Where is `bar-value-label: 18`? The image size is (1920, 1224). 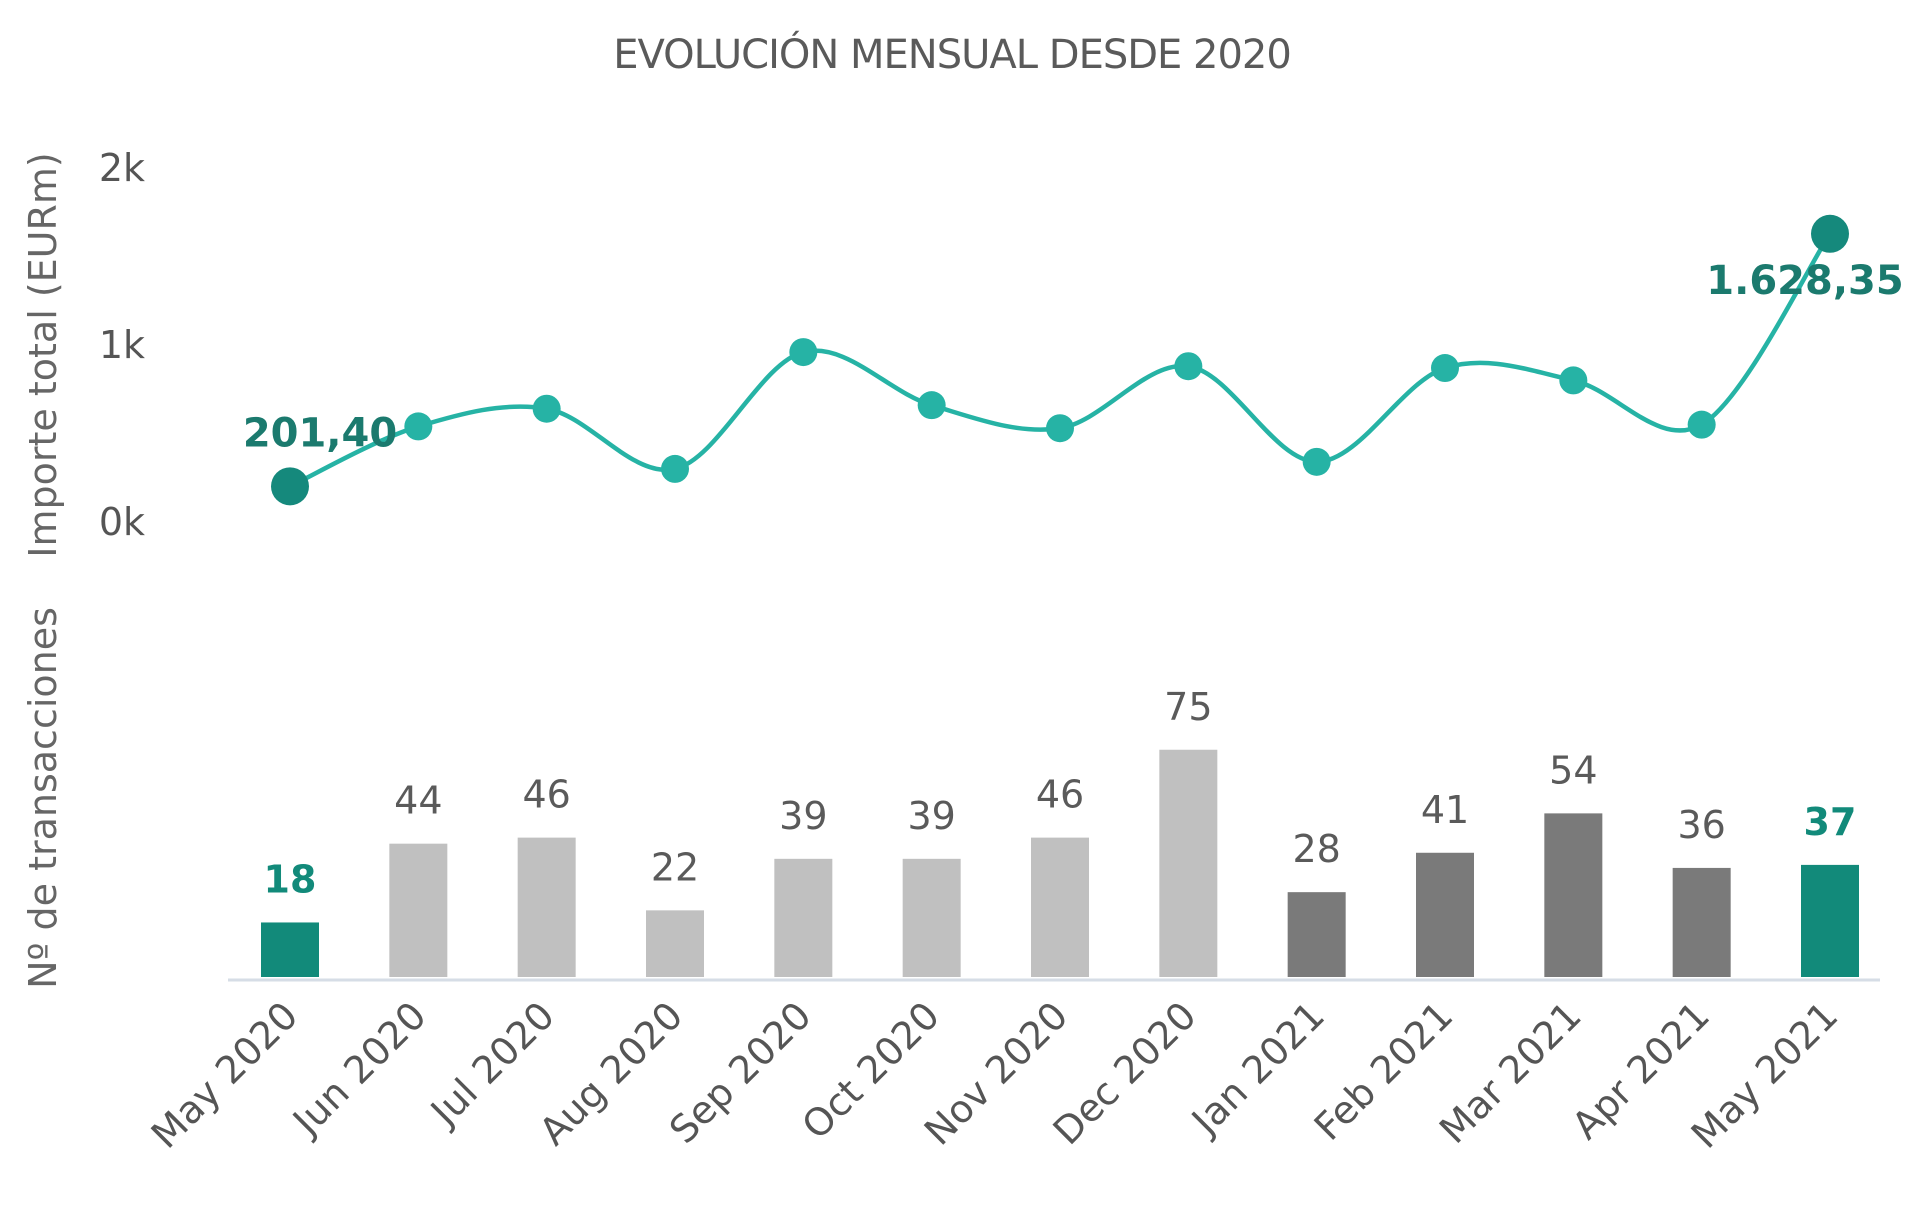
bar-value-label: 18 is located at coordinates (290, 879).